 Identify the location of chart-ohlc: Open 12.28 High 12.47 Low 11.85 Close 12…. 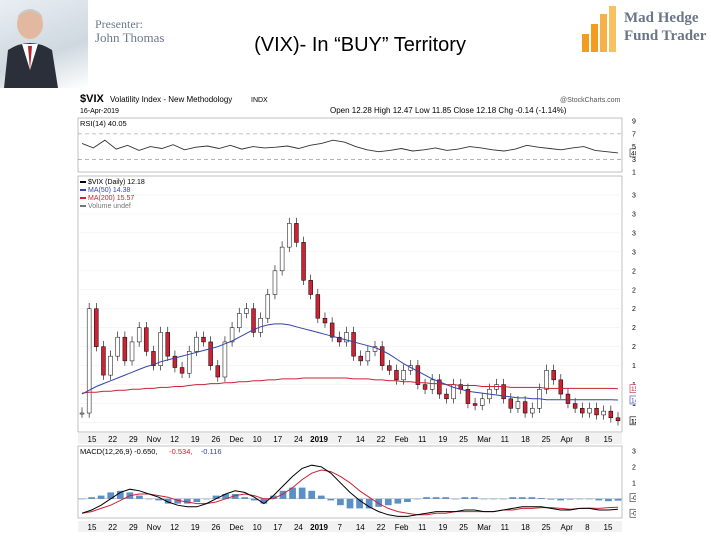
(448, 110).